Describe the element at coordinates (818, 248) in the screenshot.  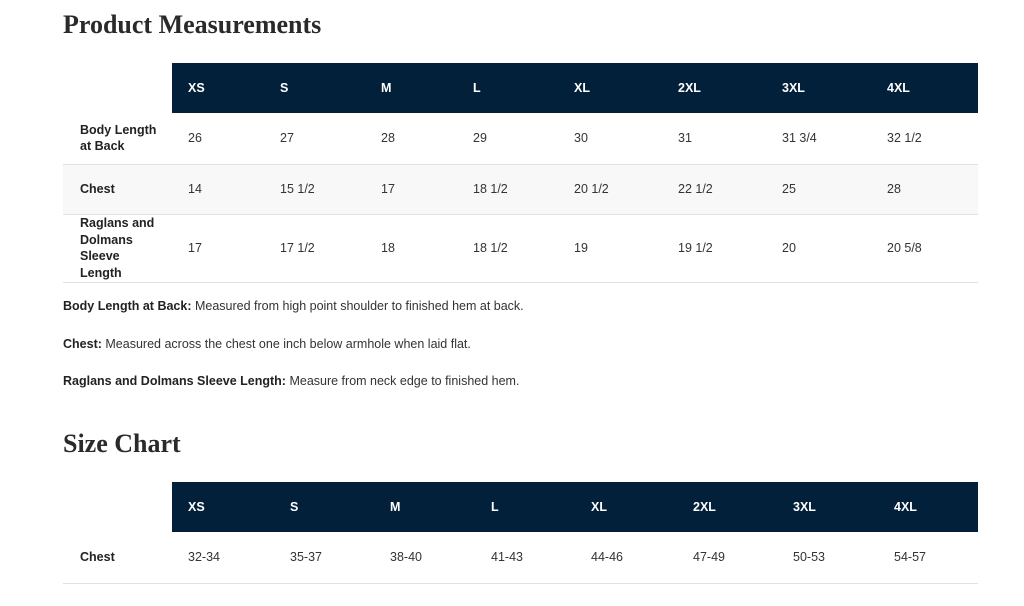
I see `cell: 20` at that location.